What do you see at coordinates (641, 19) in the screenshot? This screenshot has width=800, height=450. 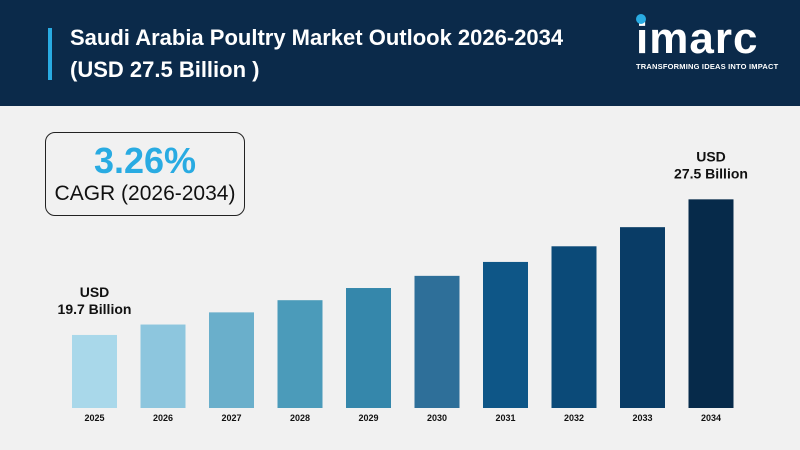 I see `logo-dot-icon` at bounding box center [641, 19].